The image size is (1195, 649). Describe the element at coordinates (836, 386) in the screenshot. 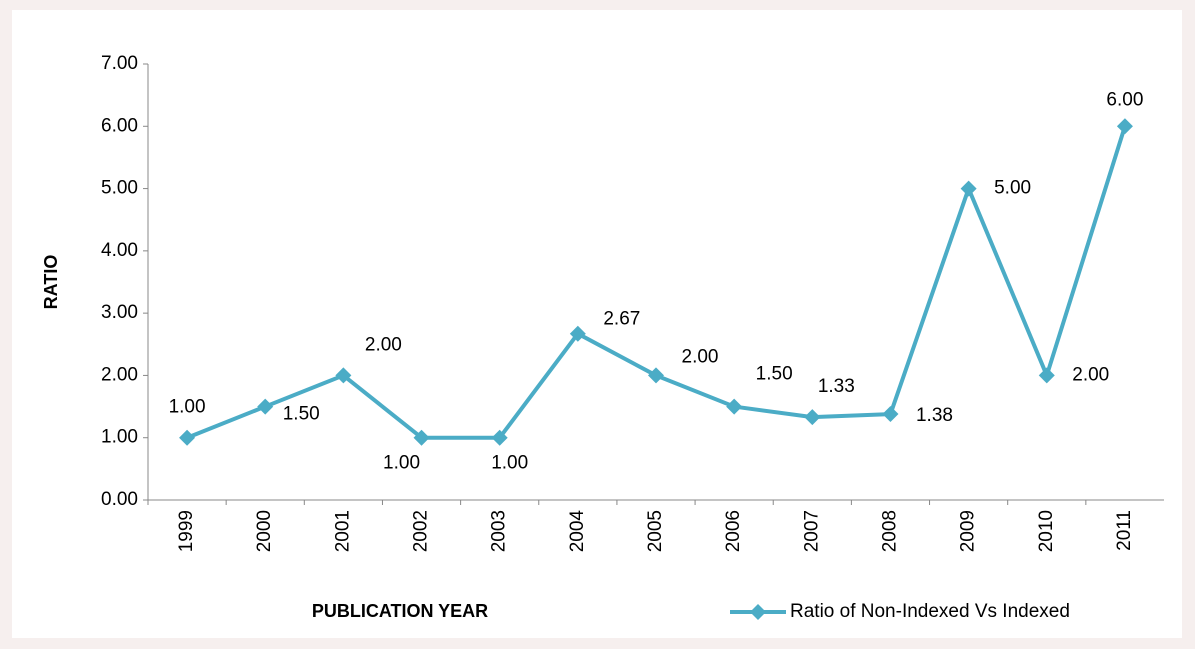

I see `data-label: 1.33` at that location.